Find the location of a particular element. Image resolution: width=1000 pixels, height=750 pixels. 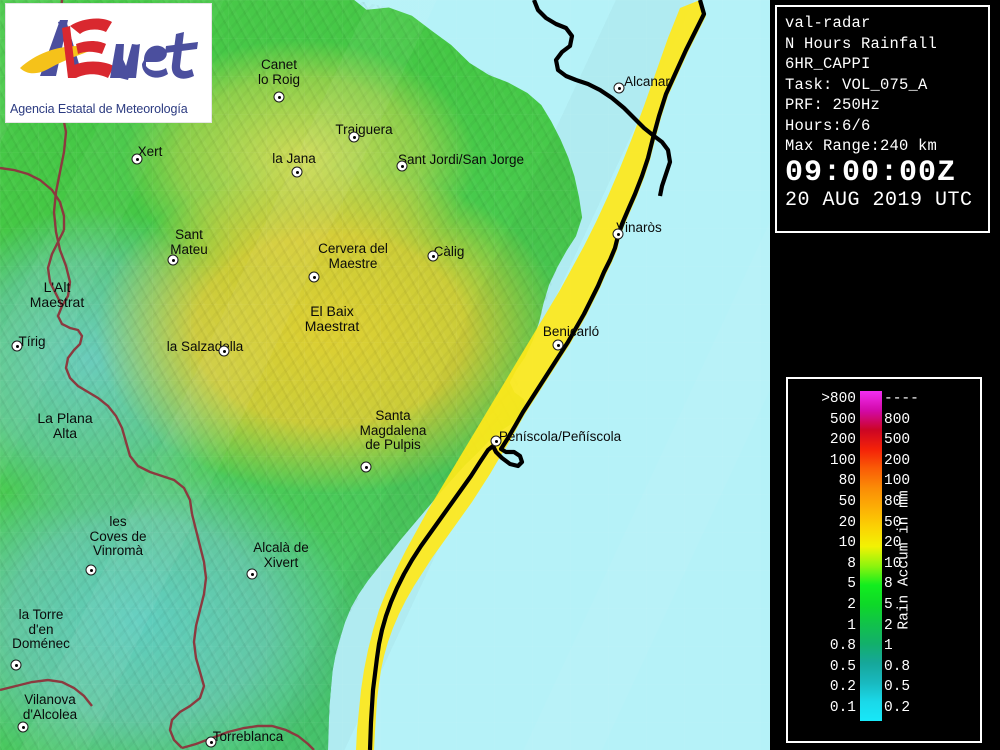

place-label: la Jana is located at coordinates (294, 158).